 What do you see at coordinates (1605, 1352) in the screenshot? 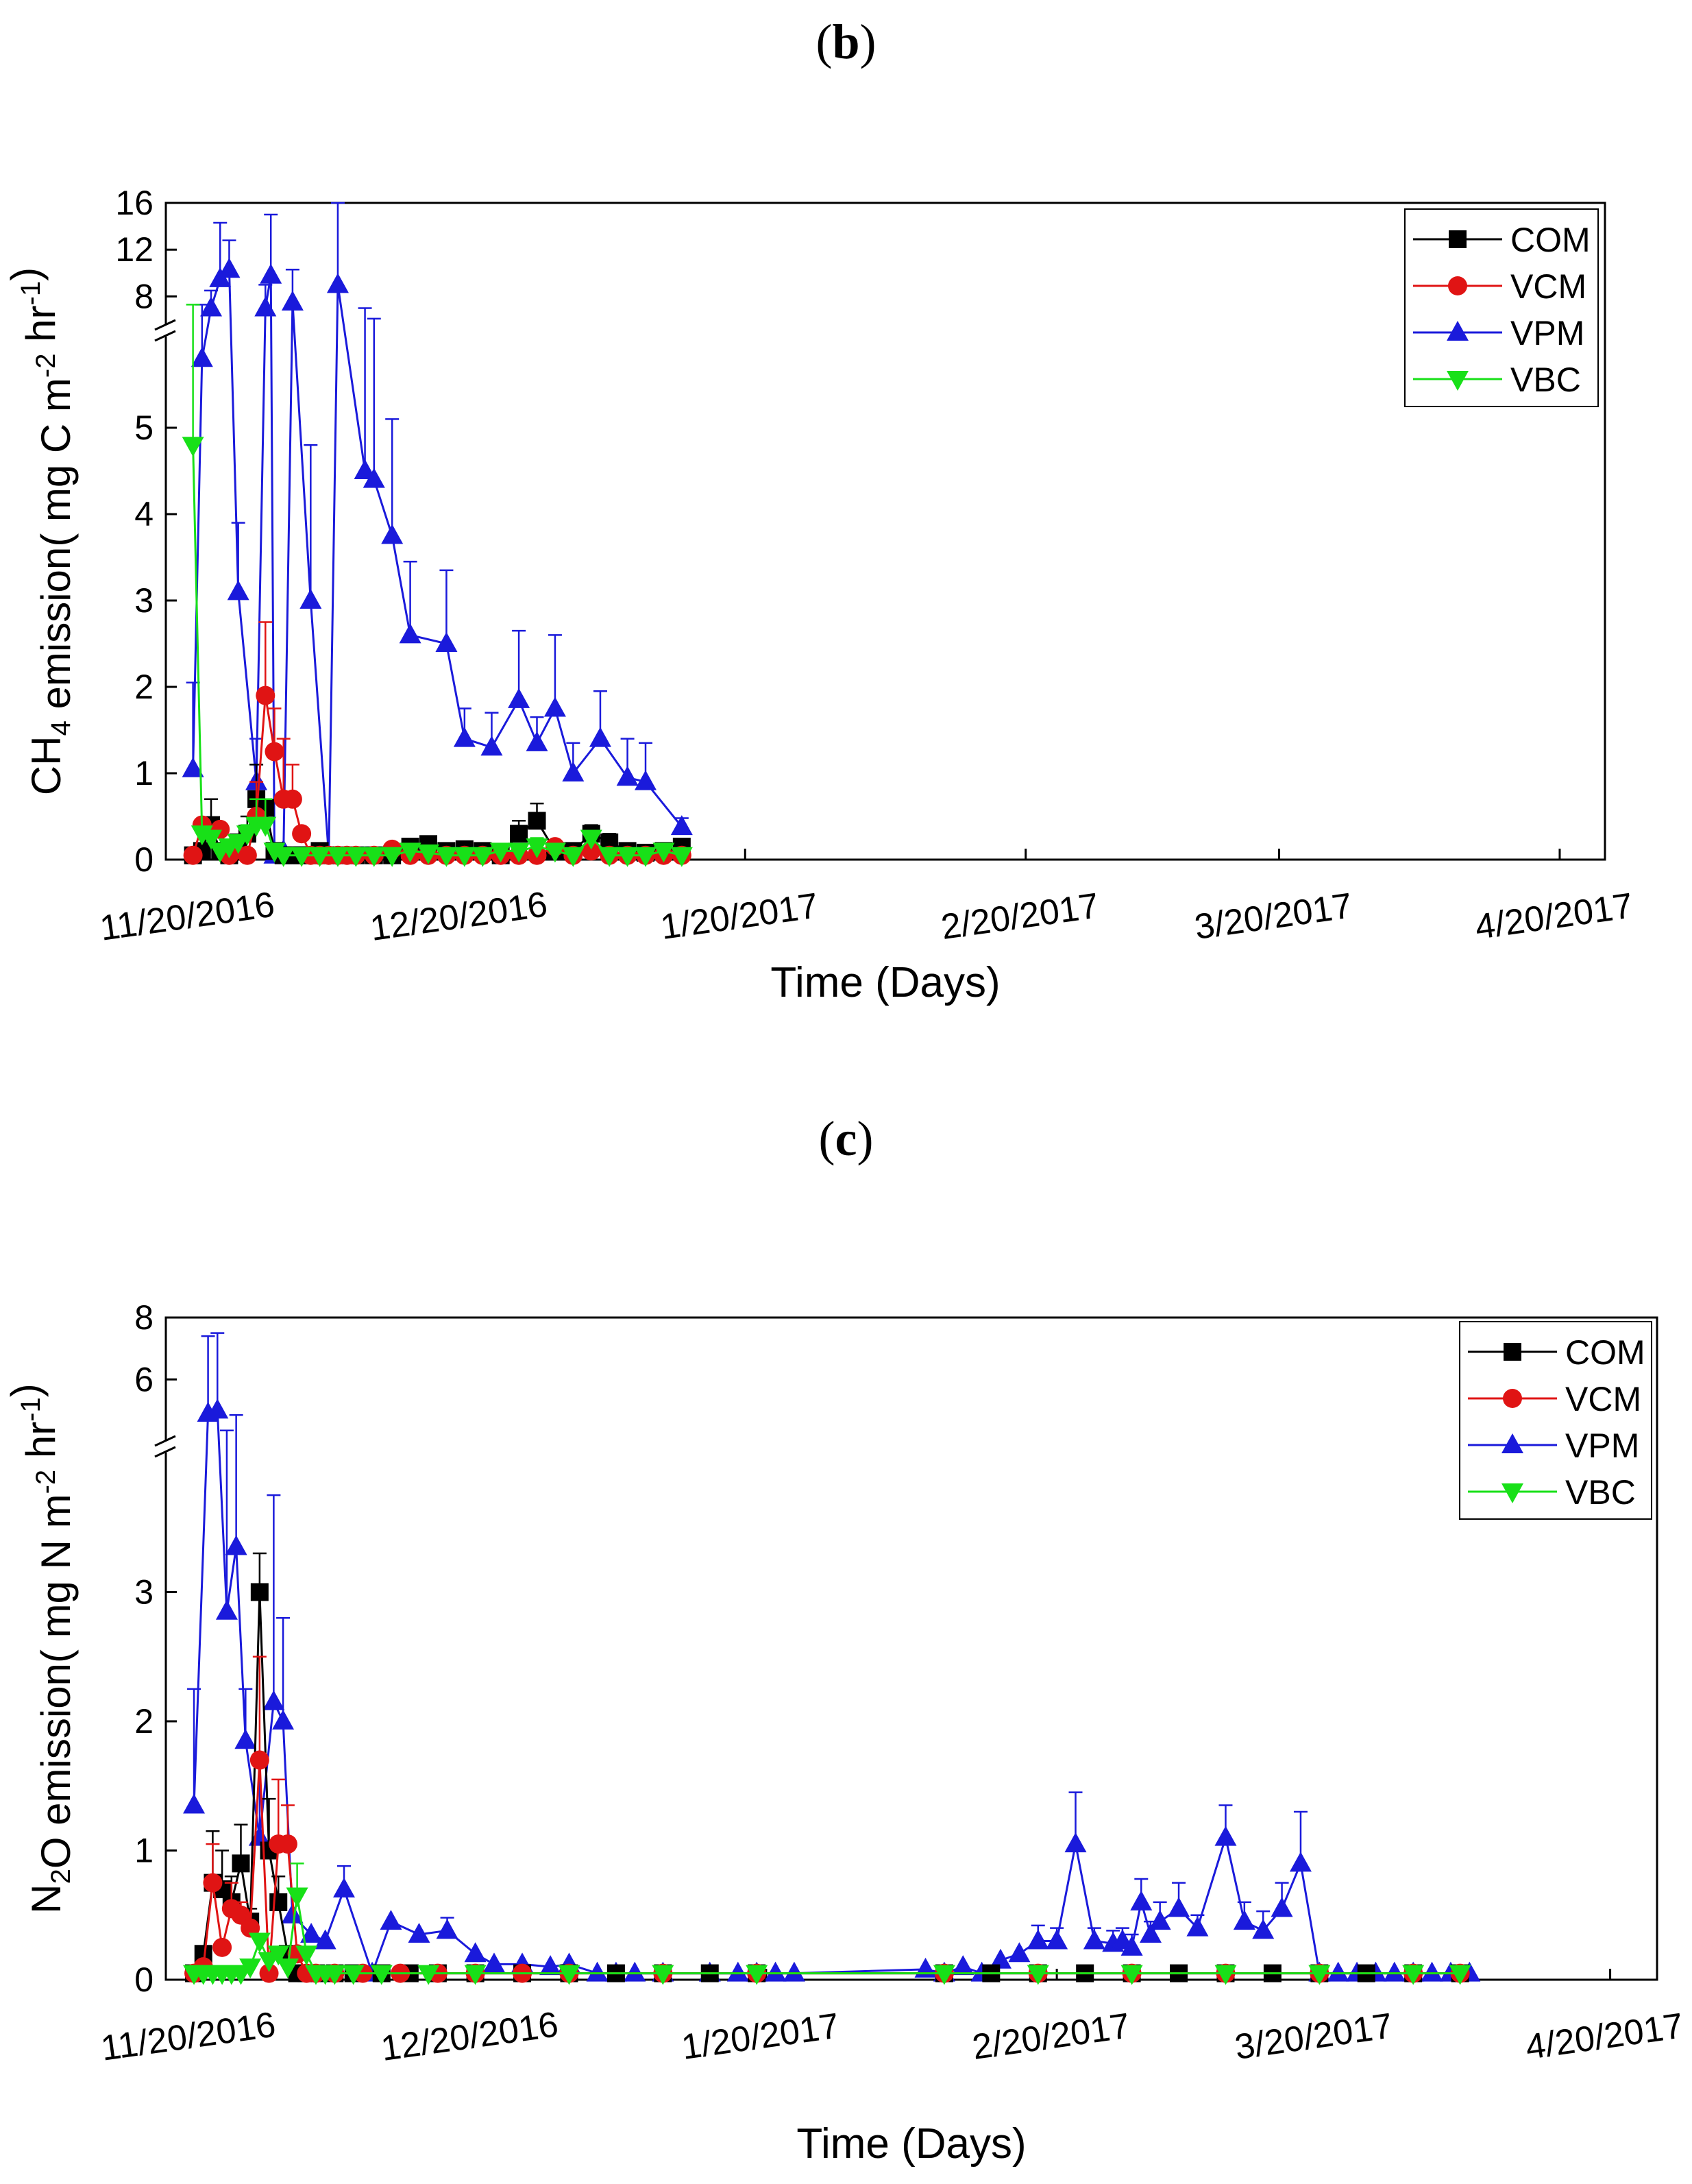
I see `legend-label: COM` at bounding box center [1605, 1352].